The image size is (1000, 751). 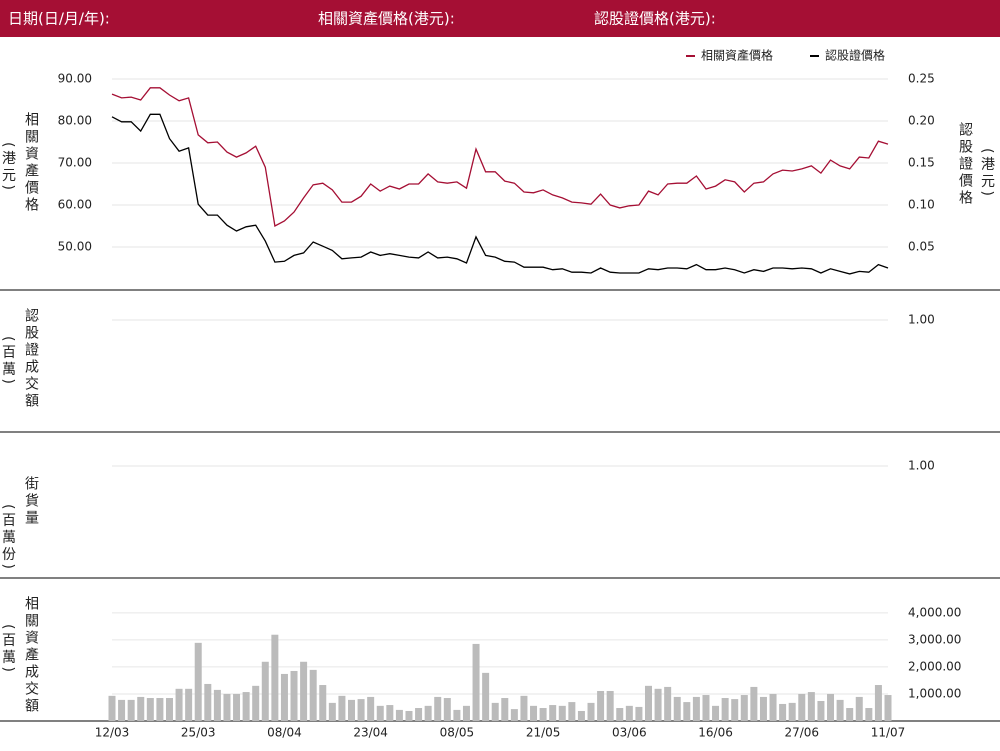 I want to click on y-tick-label: 3,000.00, so click(x=934, y=639).